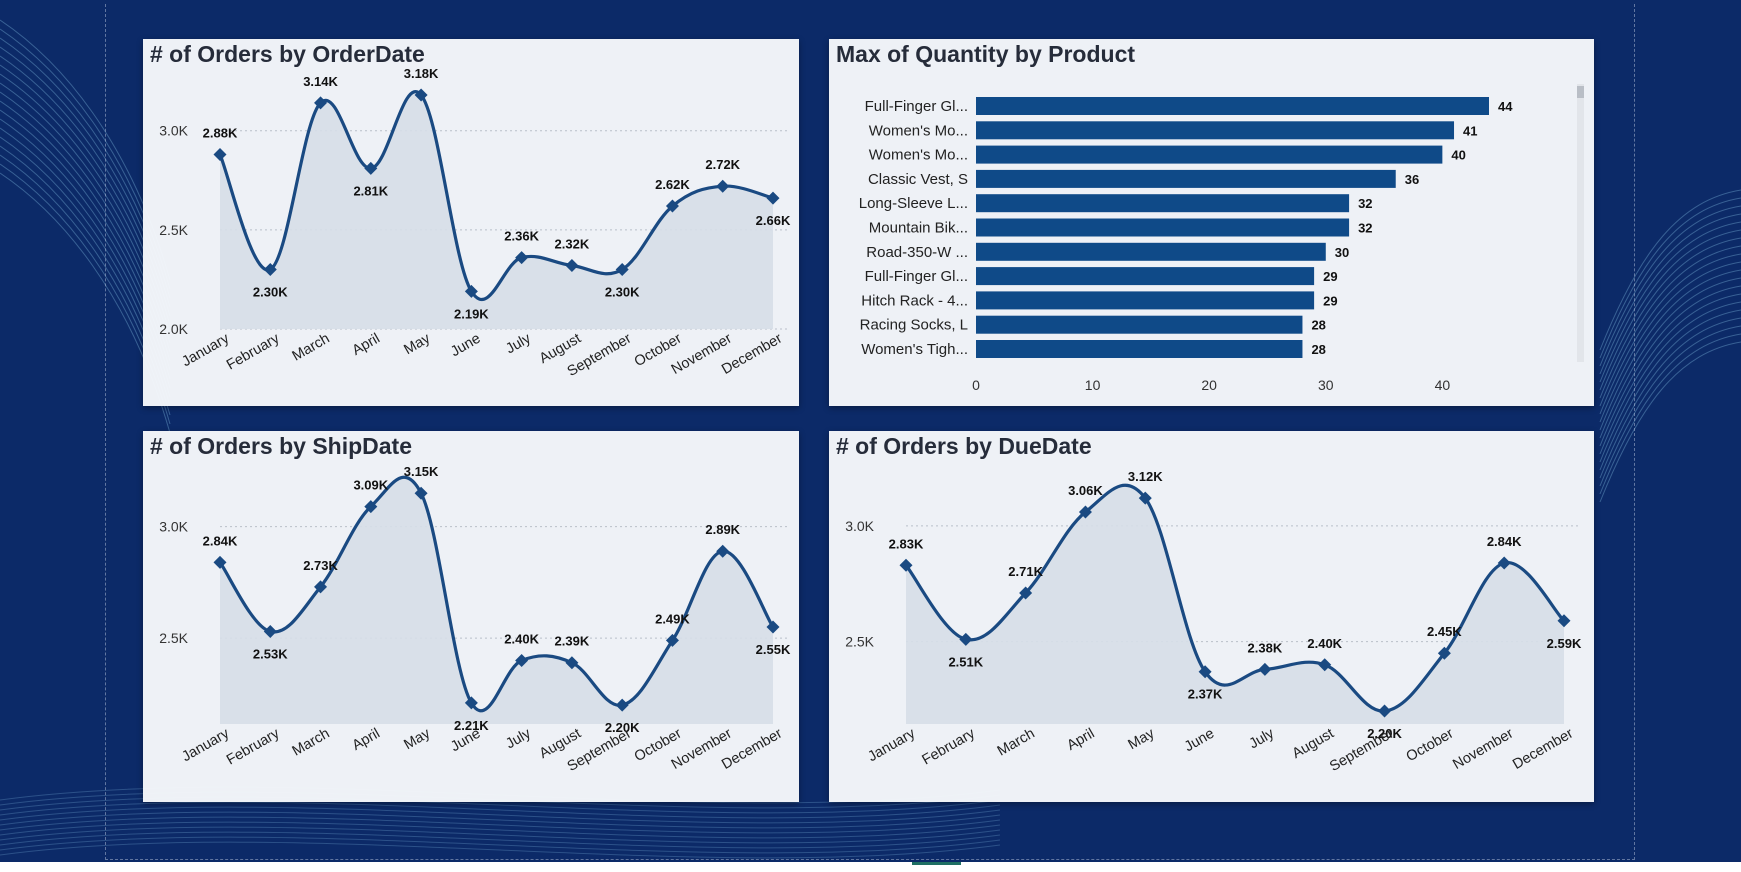 This screenshot has width=1741, height=872. Describe the element at coordinates (1209, 385) in the screenshot. I see `x-tick-label: 20` at that location.